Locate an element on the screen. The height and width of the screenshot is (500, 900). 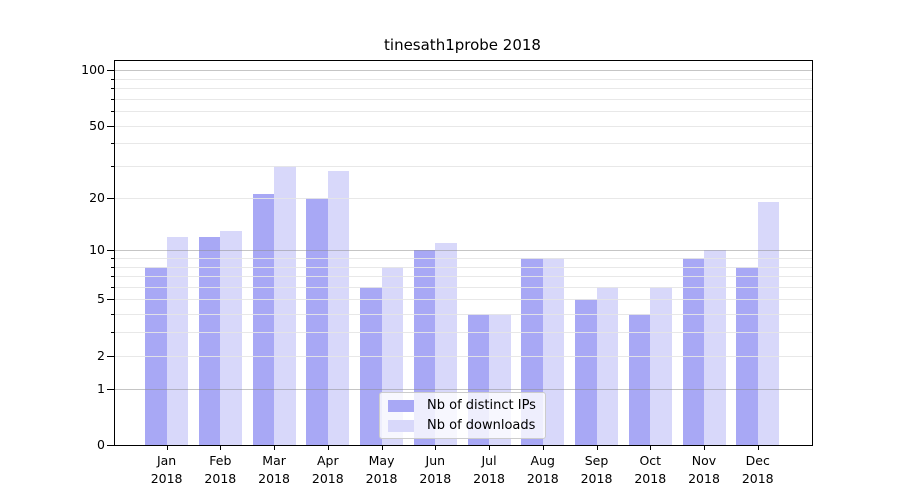
bar-mar-distinct-ips is located at coordinates (263, 319).